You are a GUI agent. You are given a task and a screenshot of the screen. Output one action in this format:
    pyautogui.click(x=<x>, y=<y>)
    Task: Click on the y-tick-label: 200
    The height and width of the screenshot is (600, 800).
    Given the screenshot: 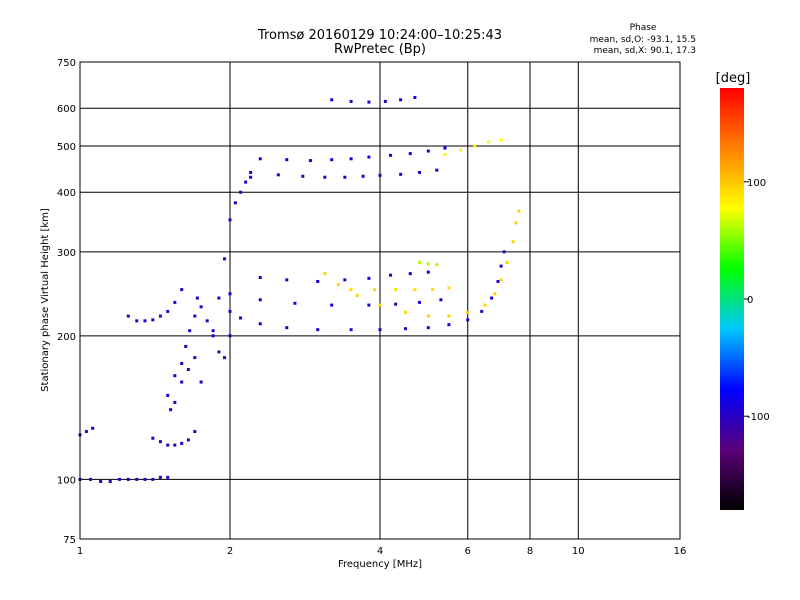 What is the action you would take?
    pyautogui.click(x=66, y=337)
    